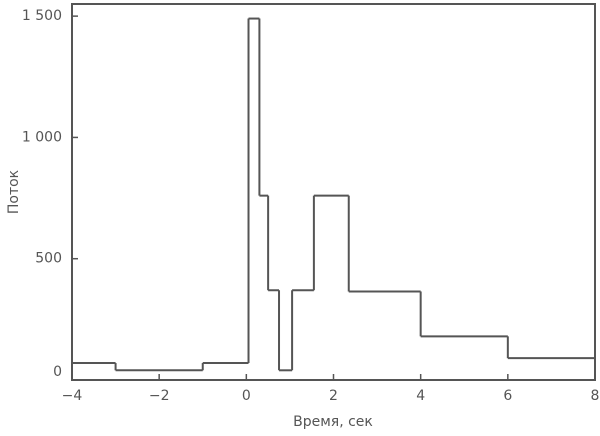 This screenshot has width=600, height=436. What do you see at coordinates (14, 192) in the screenshot?
I see `y-axis-label: Поток` at bounding box center [14, 192].